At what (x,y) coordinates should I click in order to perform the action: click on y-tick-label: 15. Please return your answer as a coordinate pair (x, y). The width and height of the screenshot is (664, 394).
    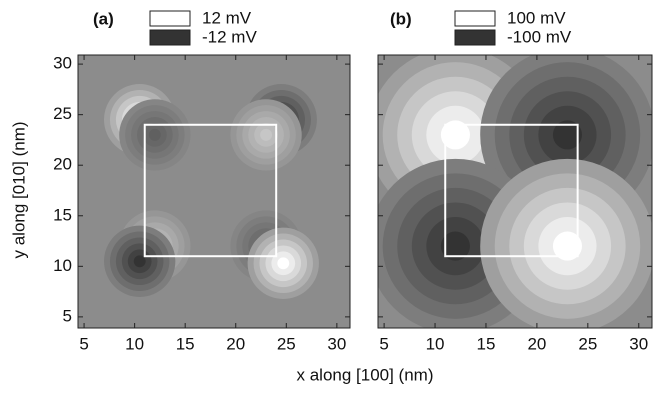
    Looking at the image, I should click on (62, 214).